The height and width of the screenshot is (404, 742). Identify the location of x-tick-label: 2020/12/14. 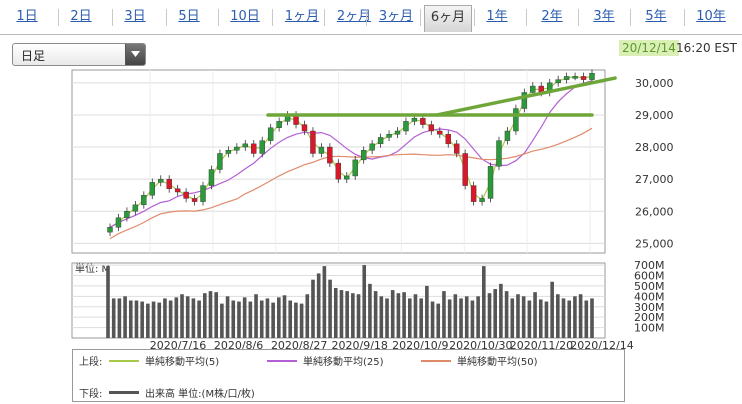
(601, 345).